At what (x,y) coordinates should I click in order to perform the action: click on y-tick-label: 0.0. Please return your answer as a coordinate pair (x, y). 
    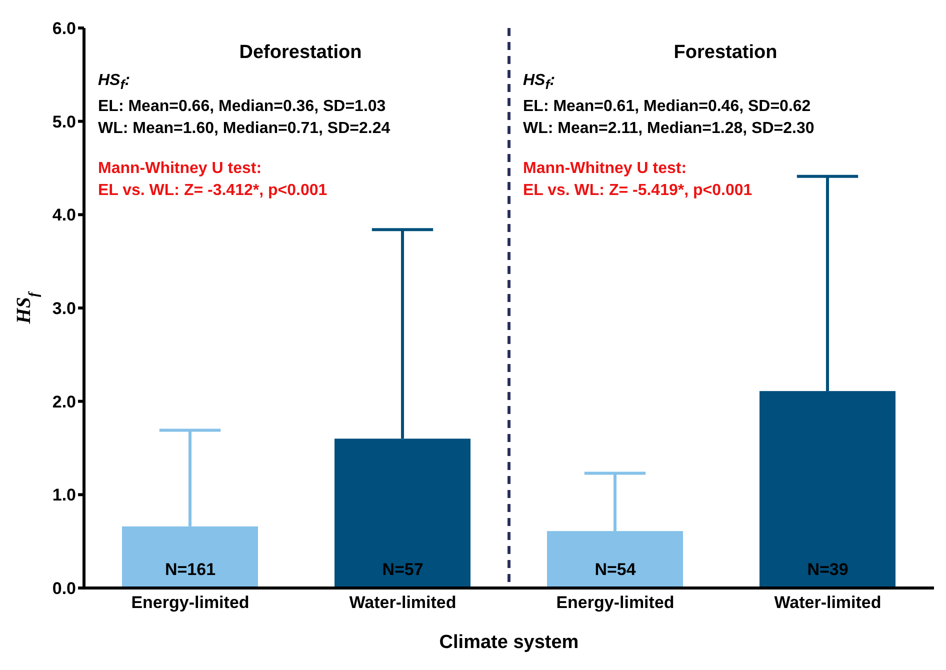
    Looking at the image, I should click on (64, 588).